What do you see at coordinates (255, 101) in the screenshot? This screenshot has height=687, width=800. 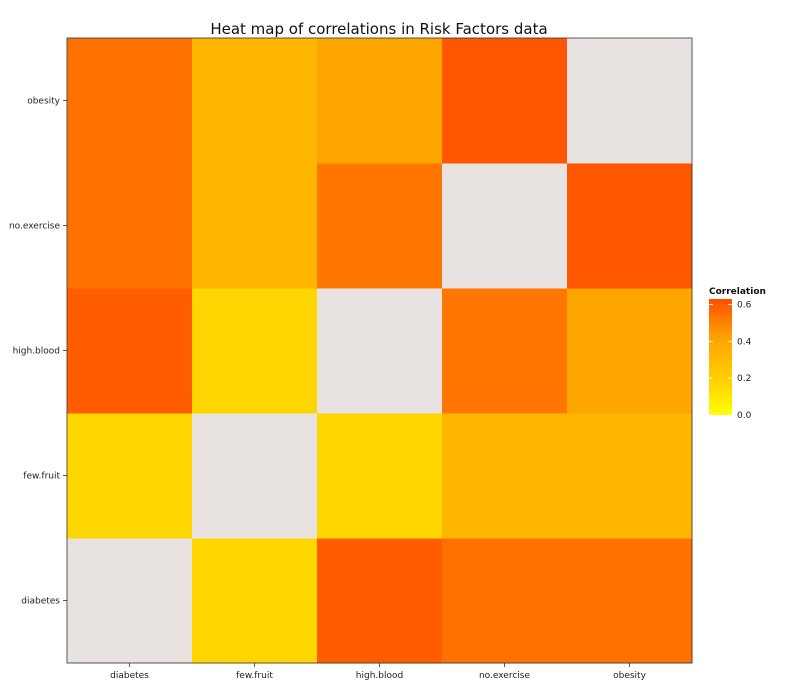 I see `heatmap-cell-obesity-few.fruit` at bounding box center [255, 101].